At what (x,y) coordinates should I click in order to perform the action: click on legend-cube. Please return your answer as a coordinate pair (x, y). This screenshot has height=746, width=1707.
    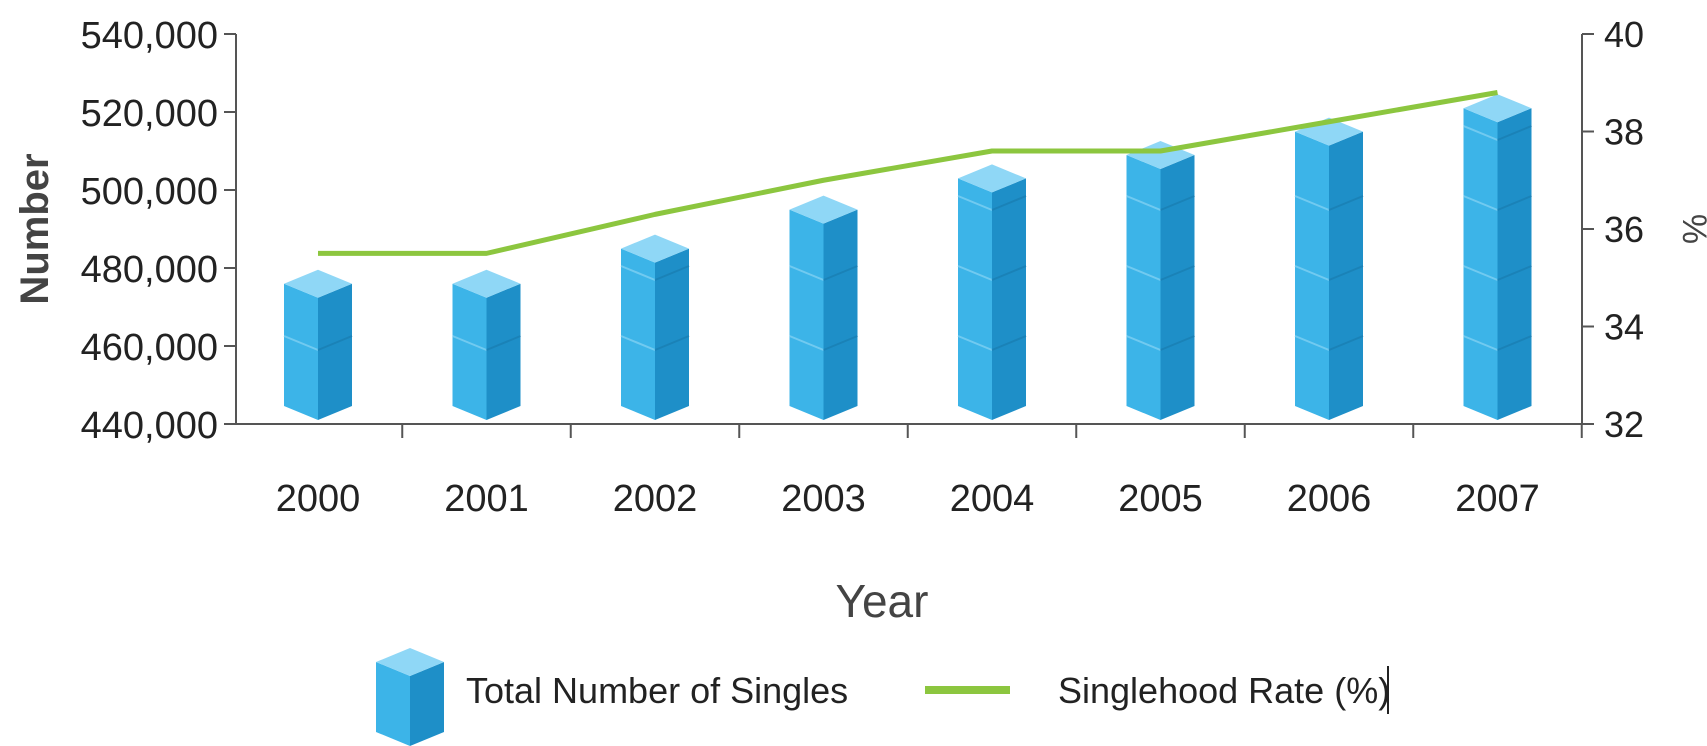
    Looking at the image, I should click on (410, 697).